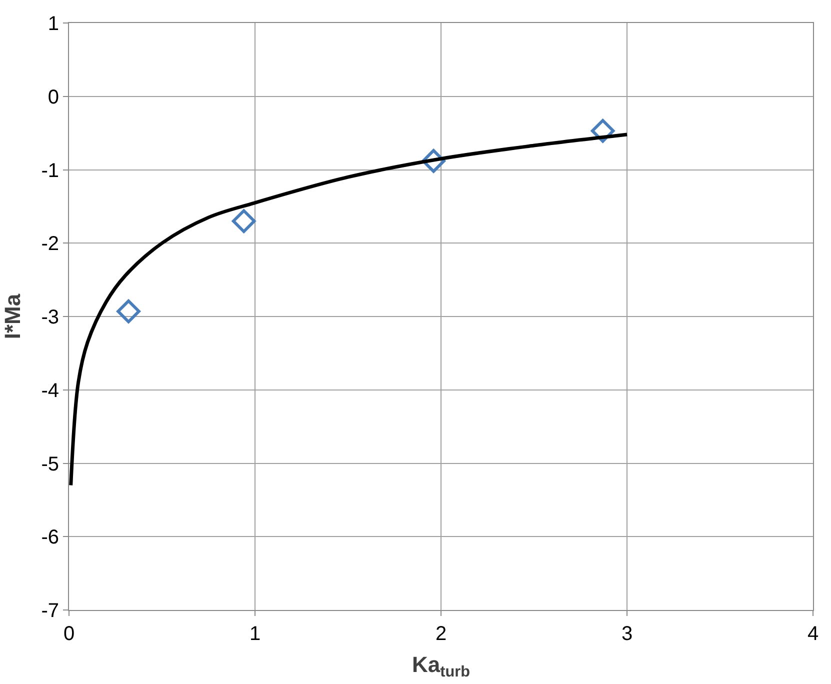 The height and width of the screenshot is (684, 831). Describe the element at coordinates (50, 244) in the screenshot. I see `y-tick-label: -2` at that location.